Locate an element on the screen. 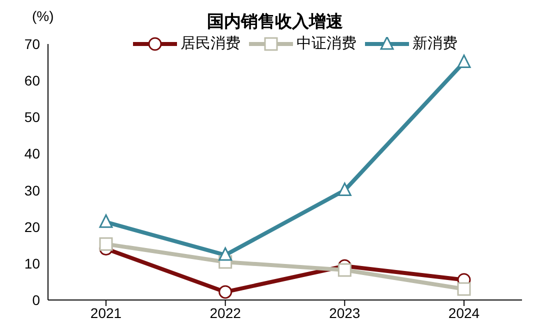 Image resolution: width=550 pixels, height=333 pixels. y-tick-label: 50 is located at coordinates (32, 117).